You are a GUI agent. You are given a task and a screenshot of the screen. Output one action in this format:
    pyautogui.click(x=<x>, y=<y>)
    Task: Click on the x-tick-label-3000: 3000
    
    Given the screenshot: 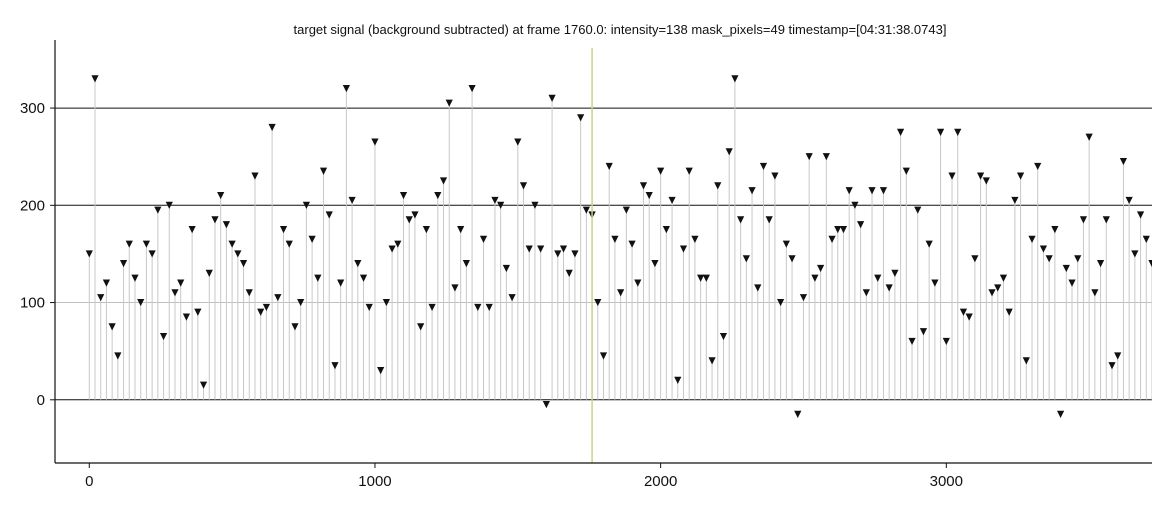 What is the action you would take?
    pyautogui.click(x=946, y=481)
    